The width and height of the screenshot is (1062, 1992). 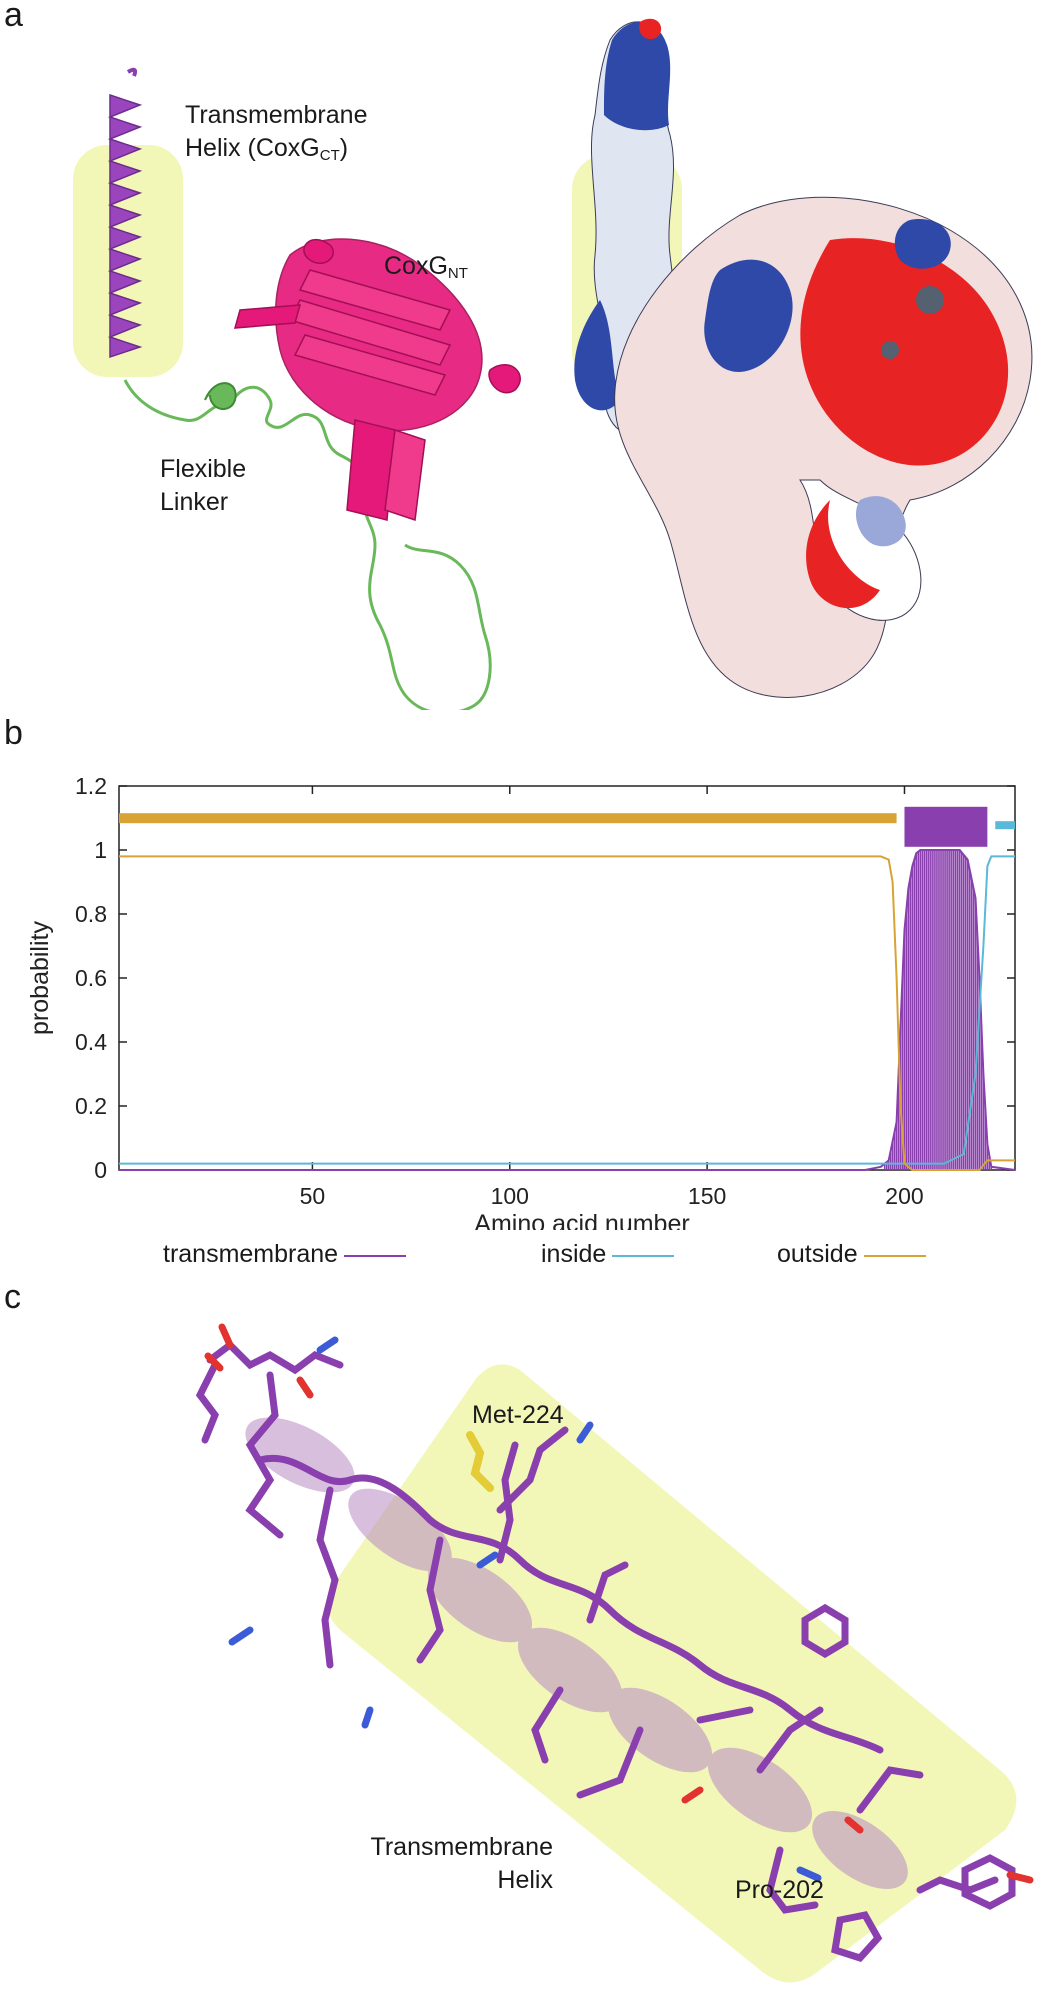 I want to click on panel-letter-c: c, so click(x=12, y=1297).